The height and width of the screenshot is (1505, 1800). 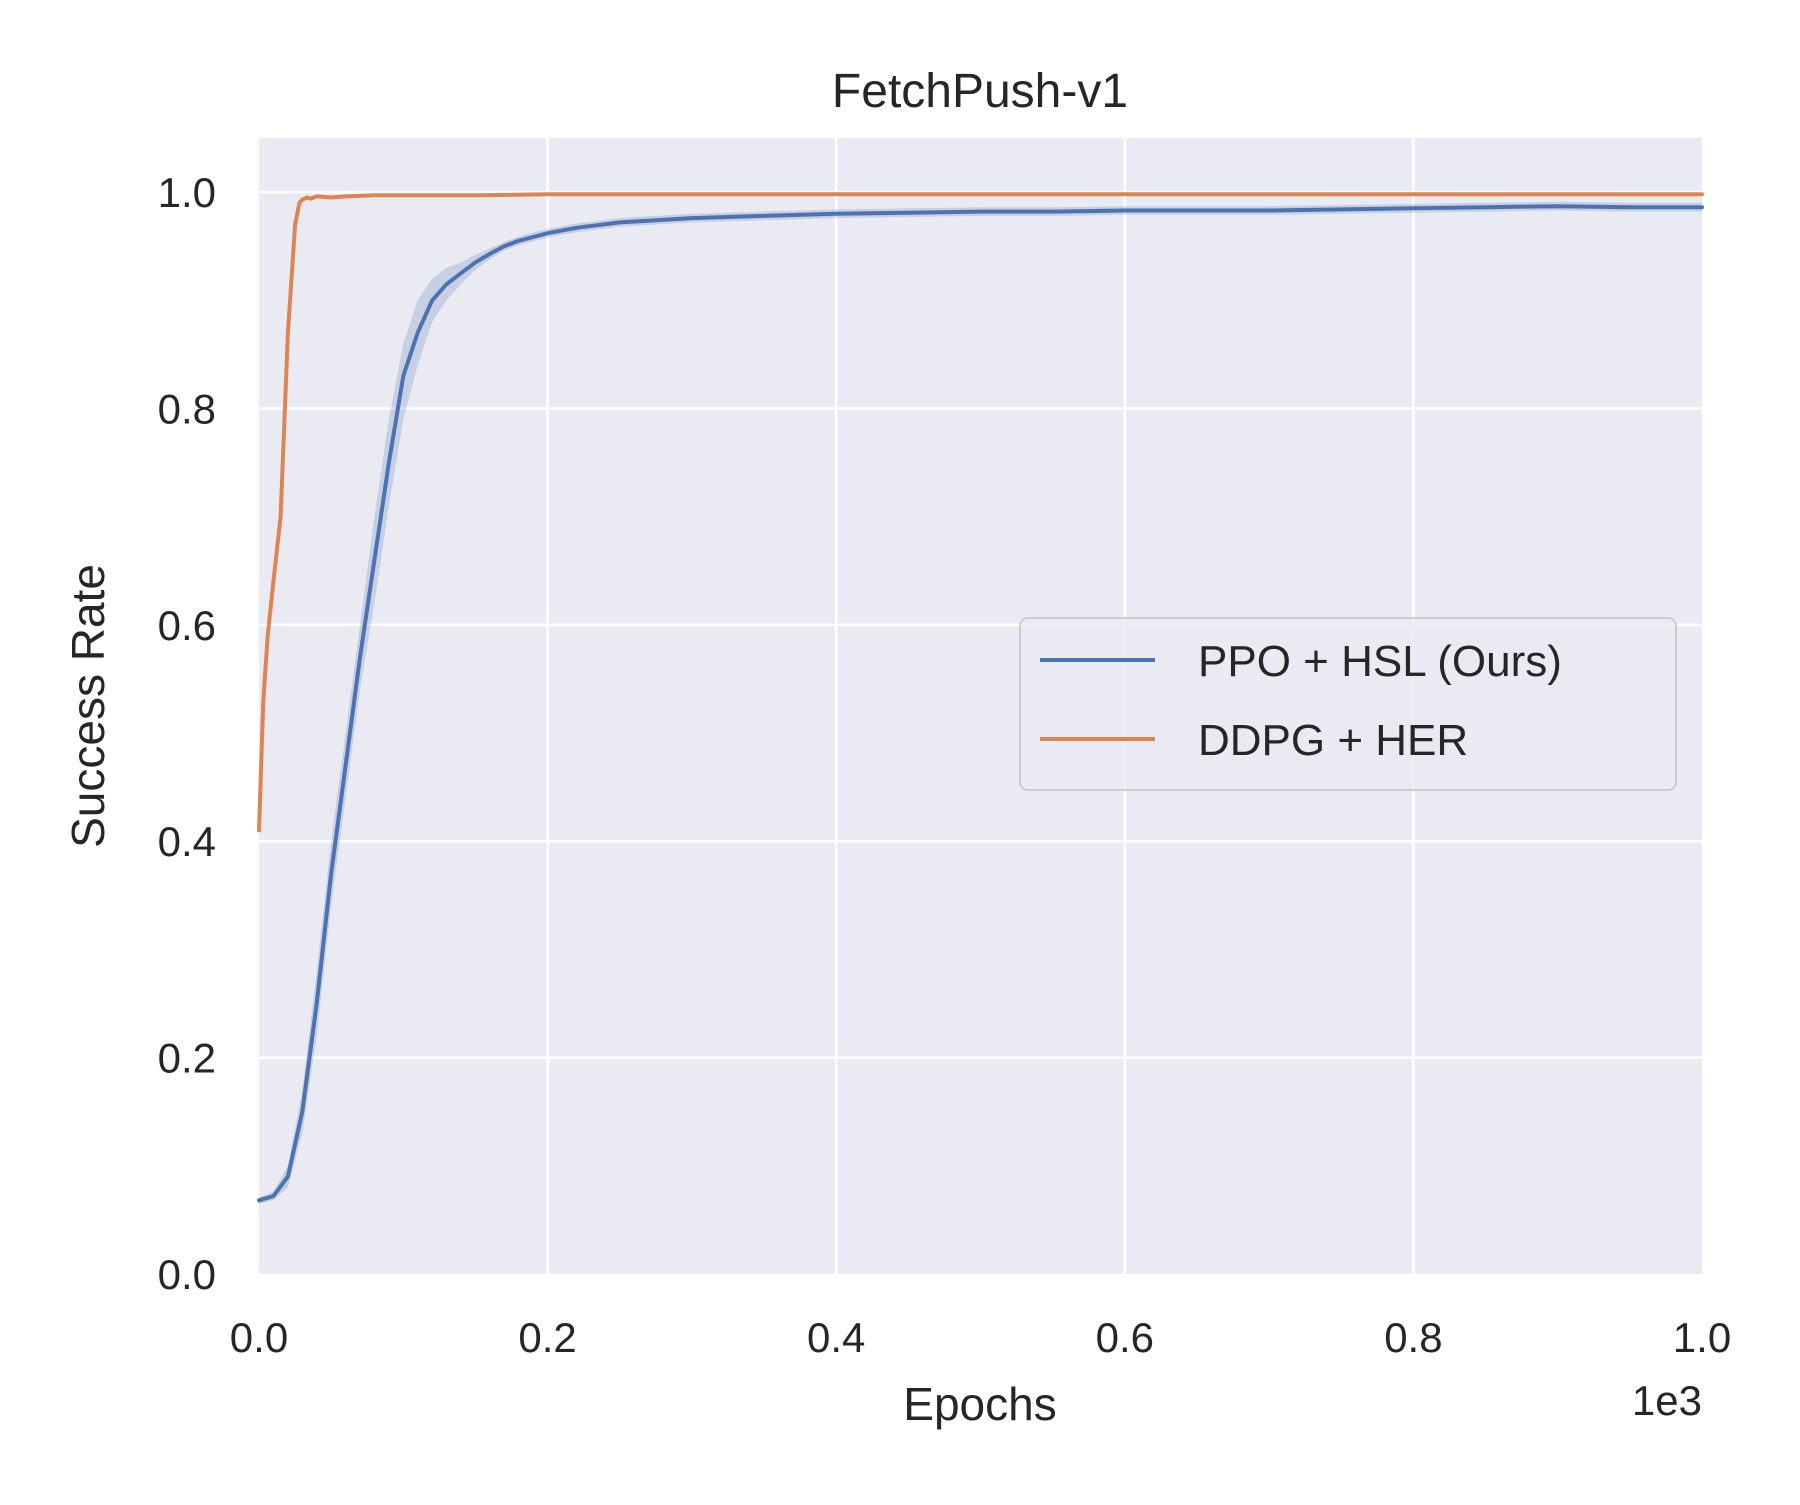 I want to click on x-tick-label: 1.0, so click(x=1702, y=1337).